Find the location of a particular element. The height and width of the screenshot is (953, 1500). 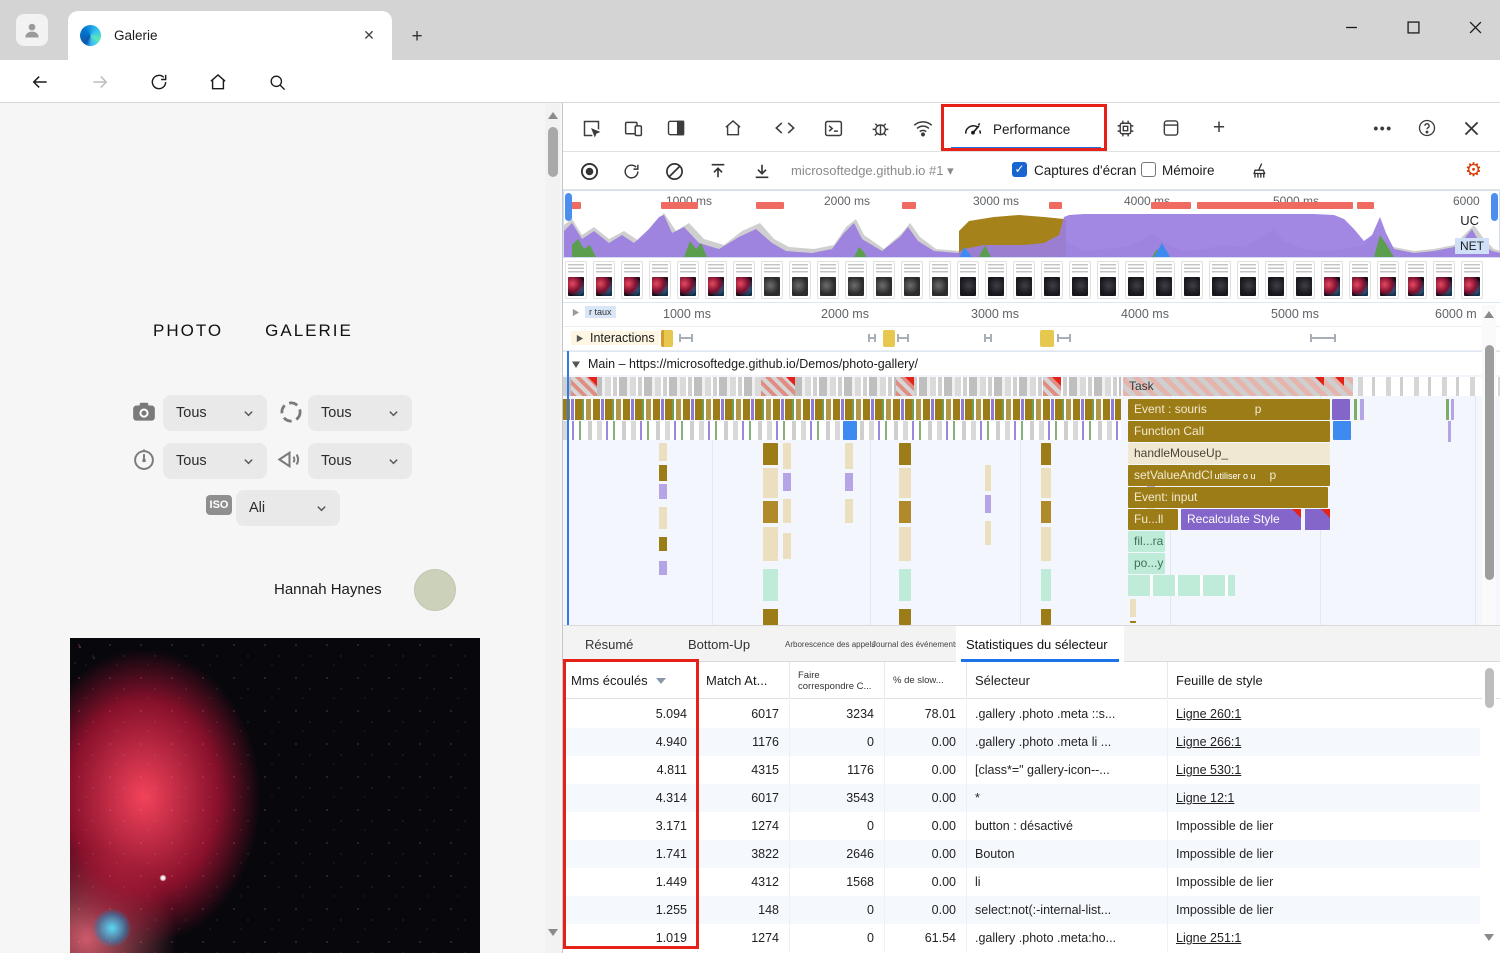

devtools-close-icon is located at coordinates (1471, 128).